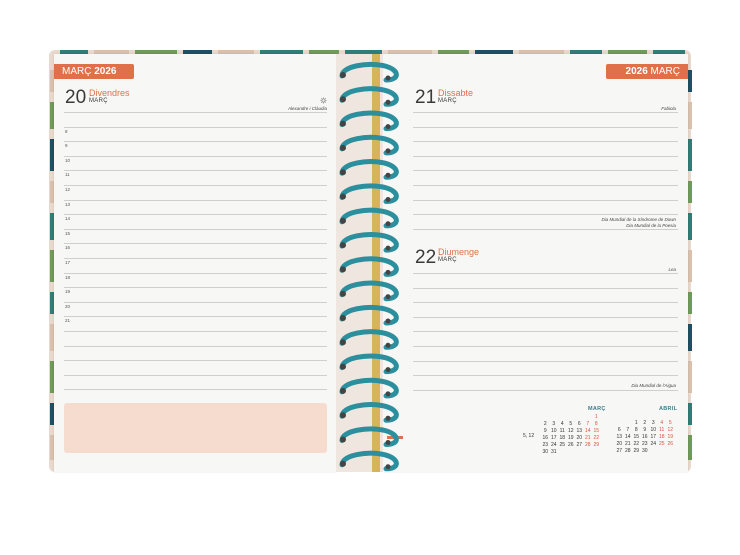 This screenshot has width=740, height=555. I want to click on hour-label: 19, so click(68, 292).